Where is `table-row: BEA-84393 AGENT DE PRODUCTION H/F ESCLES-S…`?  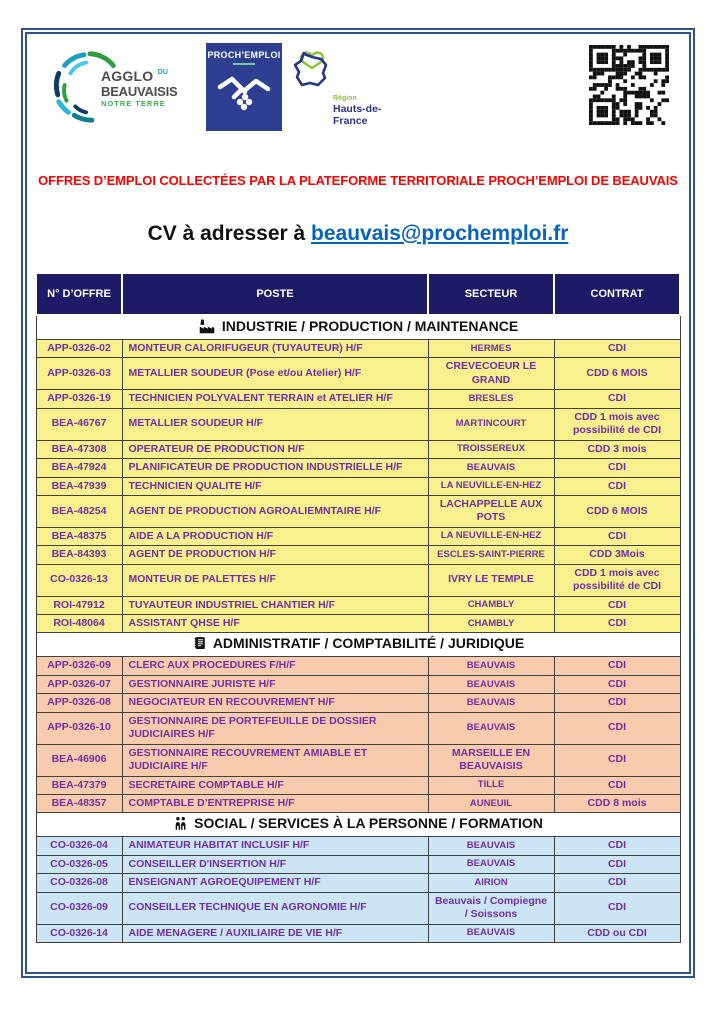 table-row: BEA-84393 AGENT DE PRODUCTION H/F ESCLES-S… is located at coordinates (358, 555).